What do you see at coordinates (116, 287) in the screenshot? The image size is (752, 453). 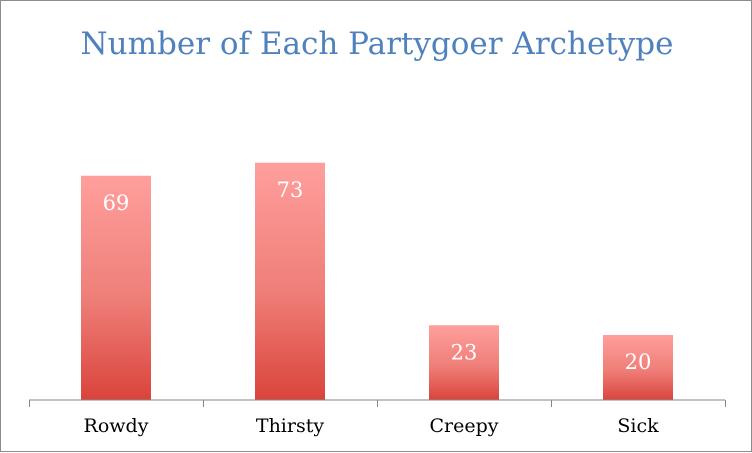 I see `bar-rowdy` at bounding box center [116, 287].